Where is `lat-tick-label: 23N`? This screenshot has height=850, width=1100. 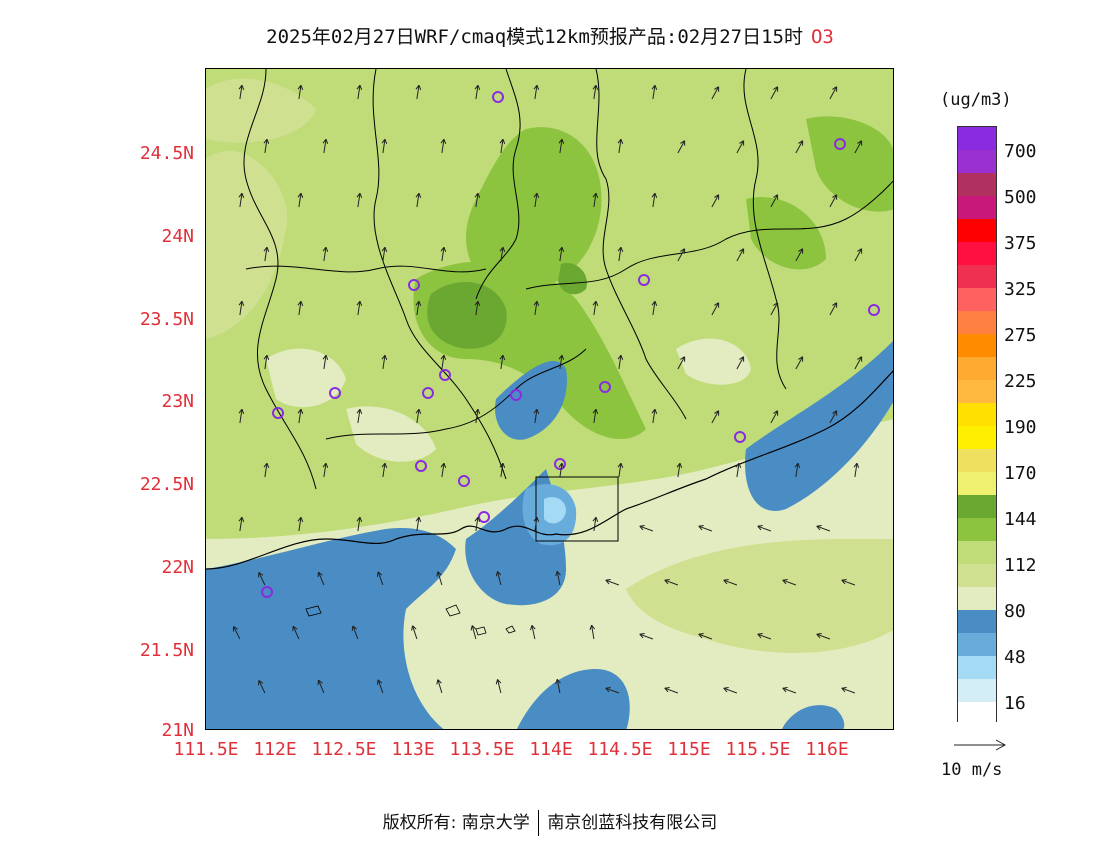 lat-tick-label: 23N is located at coordinates (177, 401).